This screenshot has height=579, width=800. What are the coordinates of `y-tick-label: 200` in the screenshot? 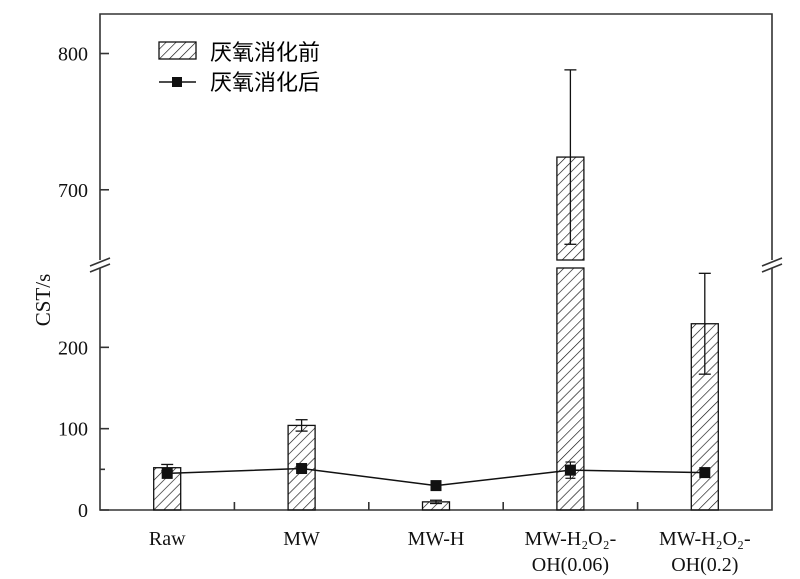 It's located at (73, 348).